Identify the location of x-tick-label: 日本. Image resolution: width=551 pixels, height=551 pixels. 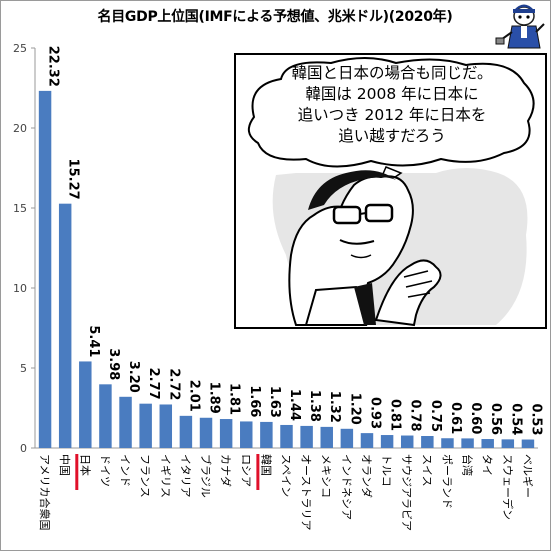
(85, 465).